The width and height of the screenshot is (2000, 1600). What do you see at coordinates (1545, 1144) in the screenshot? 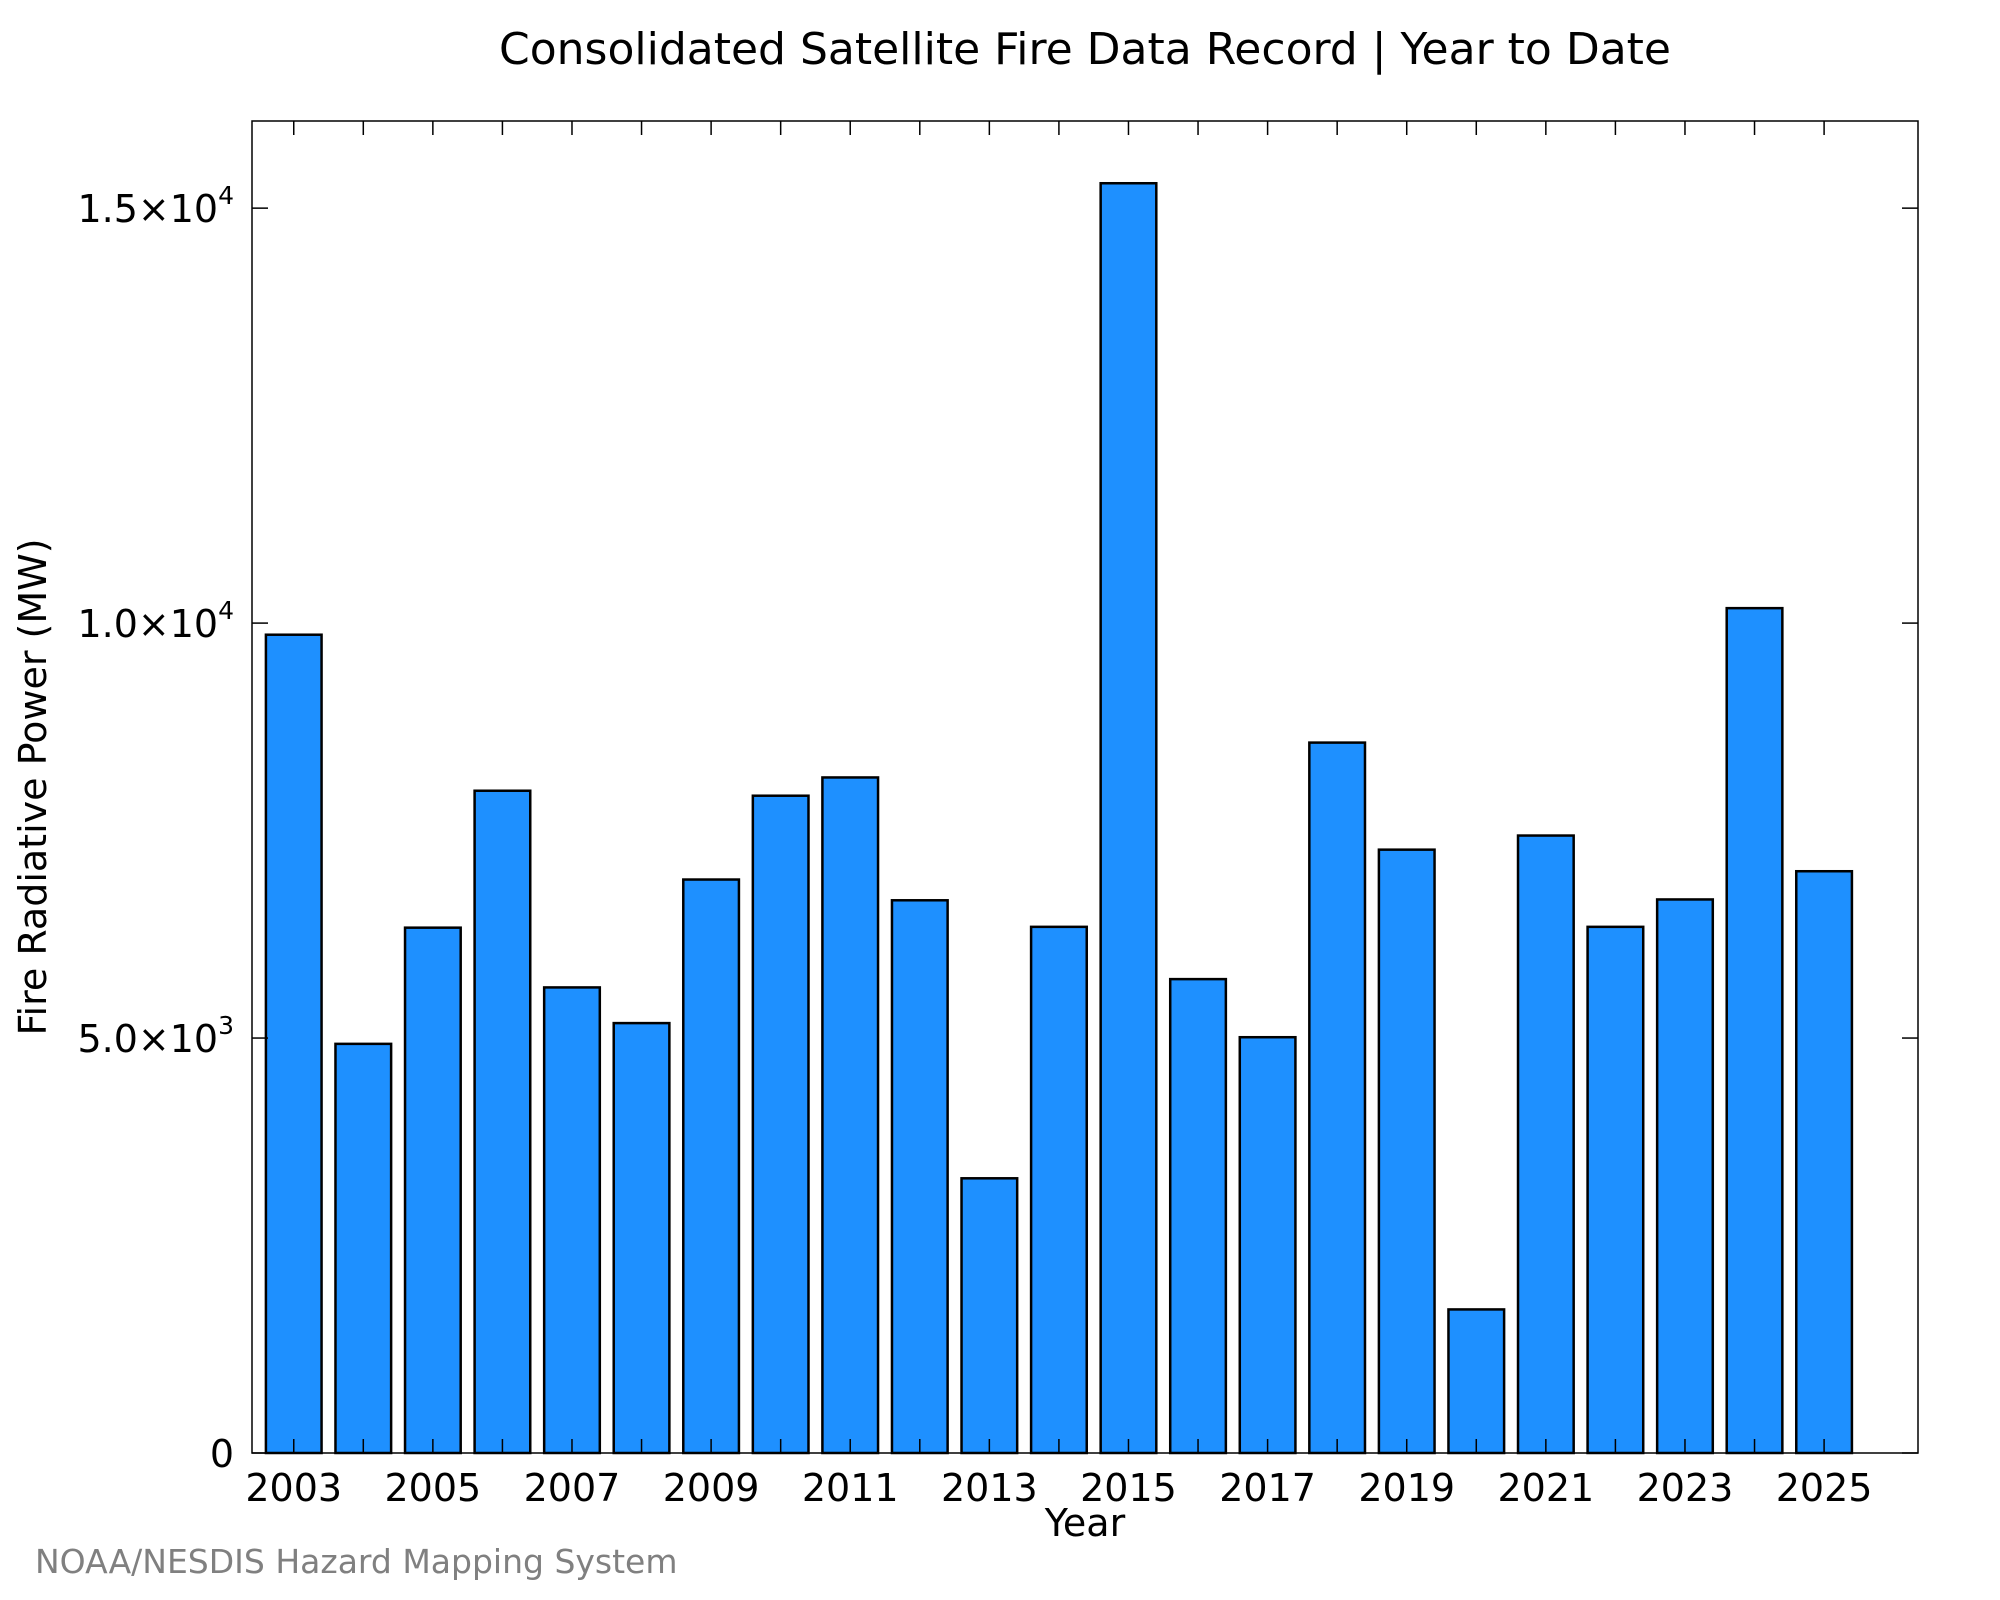
I see `bar-2021` at bounding box center [1545, 1144].